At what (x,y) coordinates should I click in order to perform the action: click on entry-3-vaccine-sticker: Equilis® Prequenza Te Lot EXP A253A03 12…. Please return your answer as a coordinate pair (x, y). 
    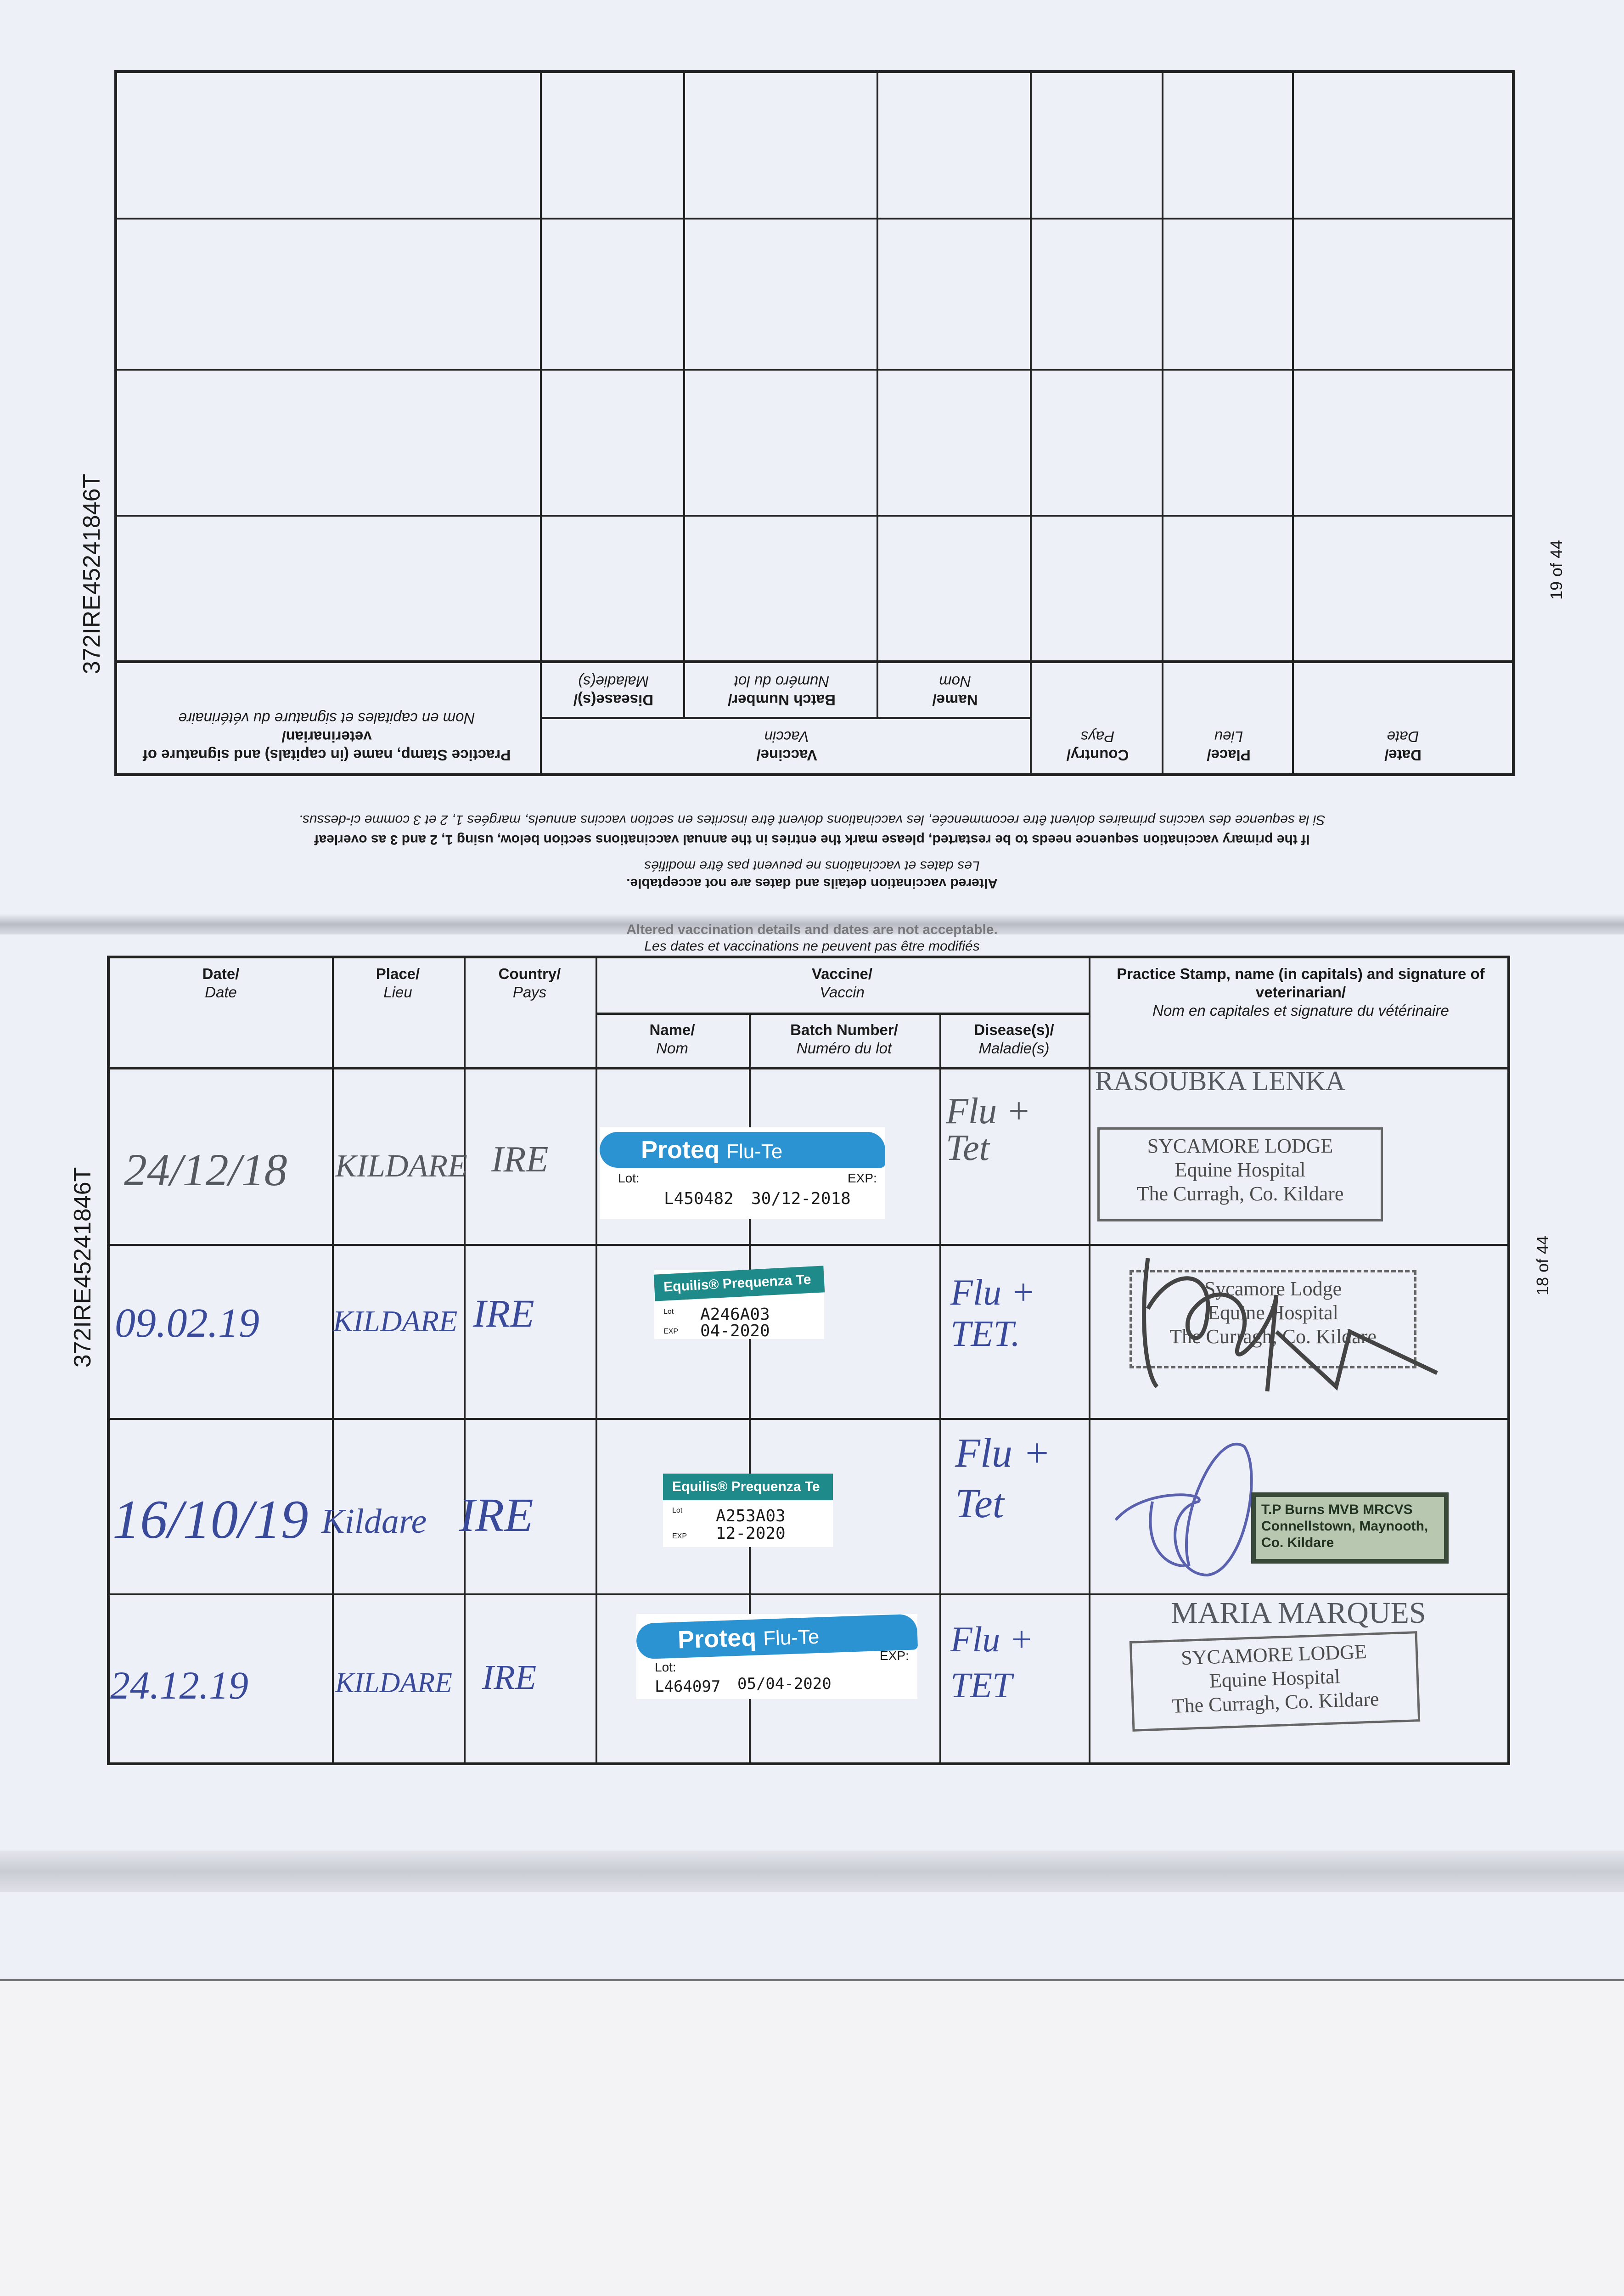
    Looking at the image, I should click on (748, 1510).